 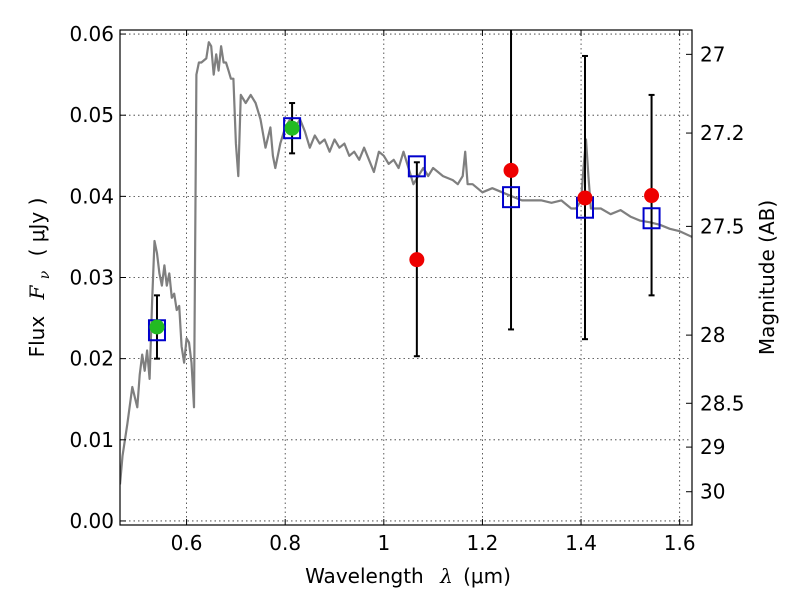 What do you see at coordinates (285, 543) in the screenshot?
I see `x-tick-label: 0.8` at bounding box center [285, 543].